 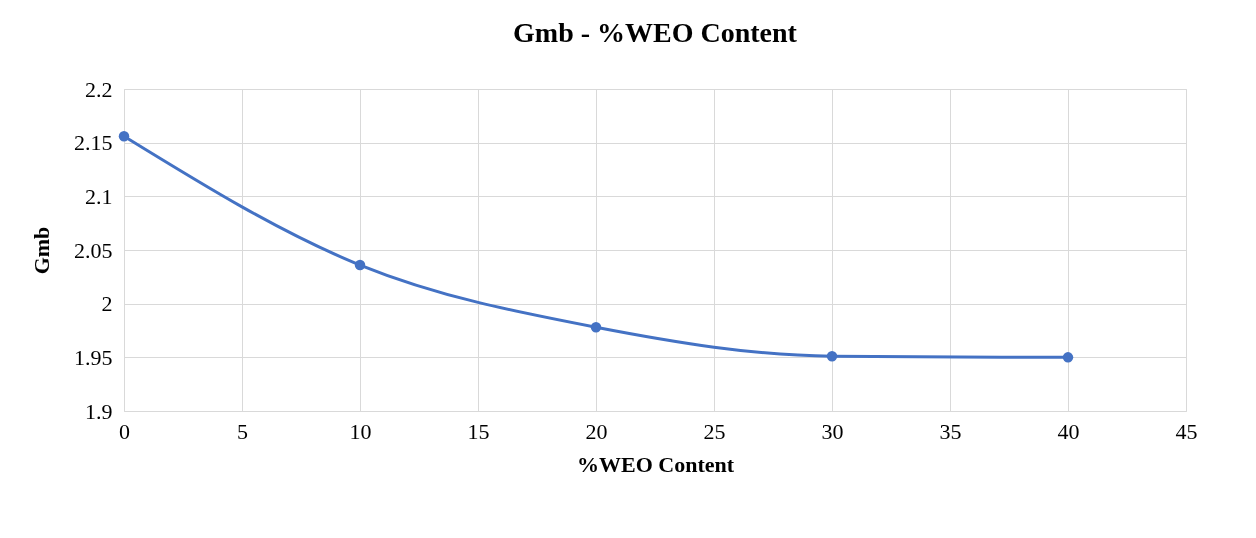 What do you see at coordinates (596, 431) in the screenshot?
I see `x-tick-label: 20` at bounding box center [596, 431].